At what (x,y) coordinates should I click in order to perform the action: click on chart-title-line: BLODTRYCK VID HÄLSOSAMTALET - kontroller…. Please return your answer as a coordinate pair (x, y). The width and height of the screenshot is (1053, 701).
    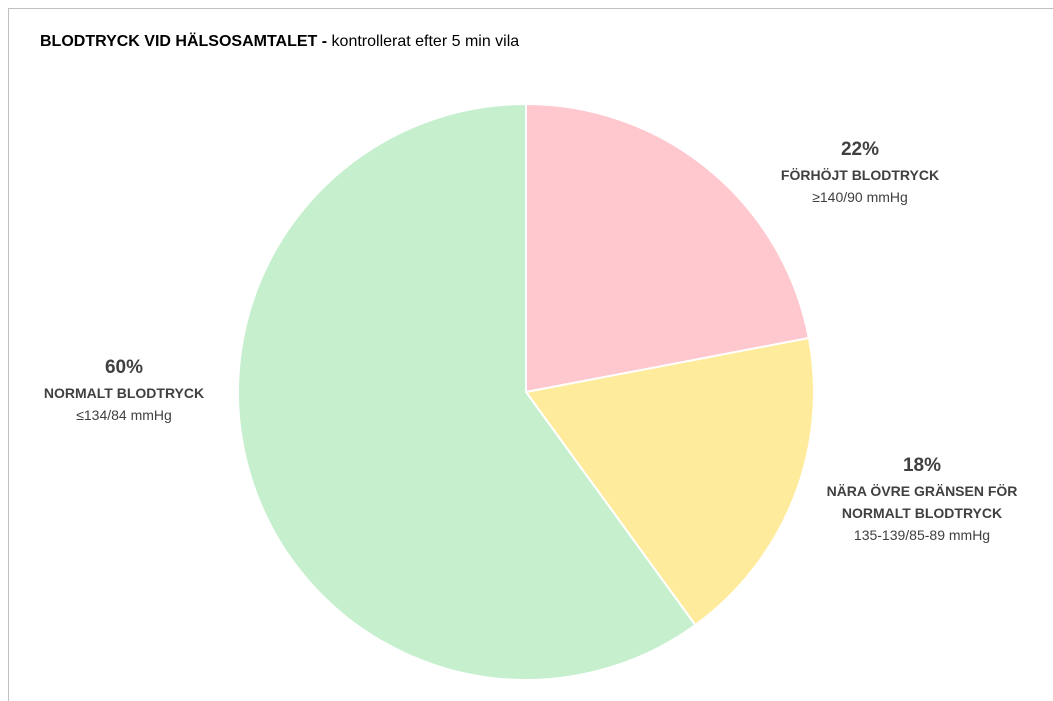
    Looking at the image, I should click on (279, 41).